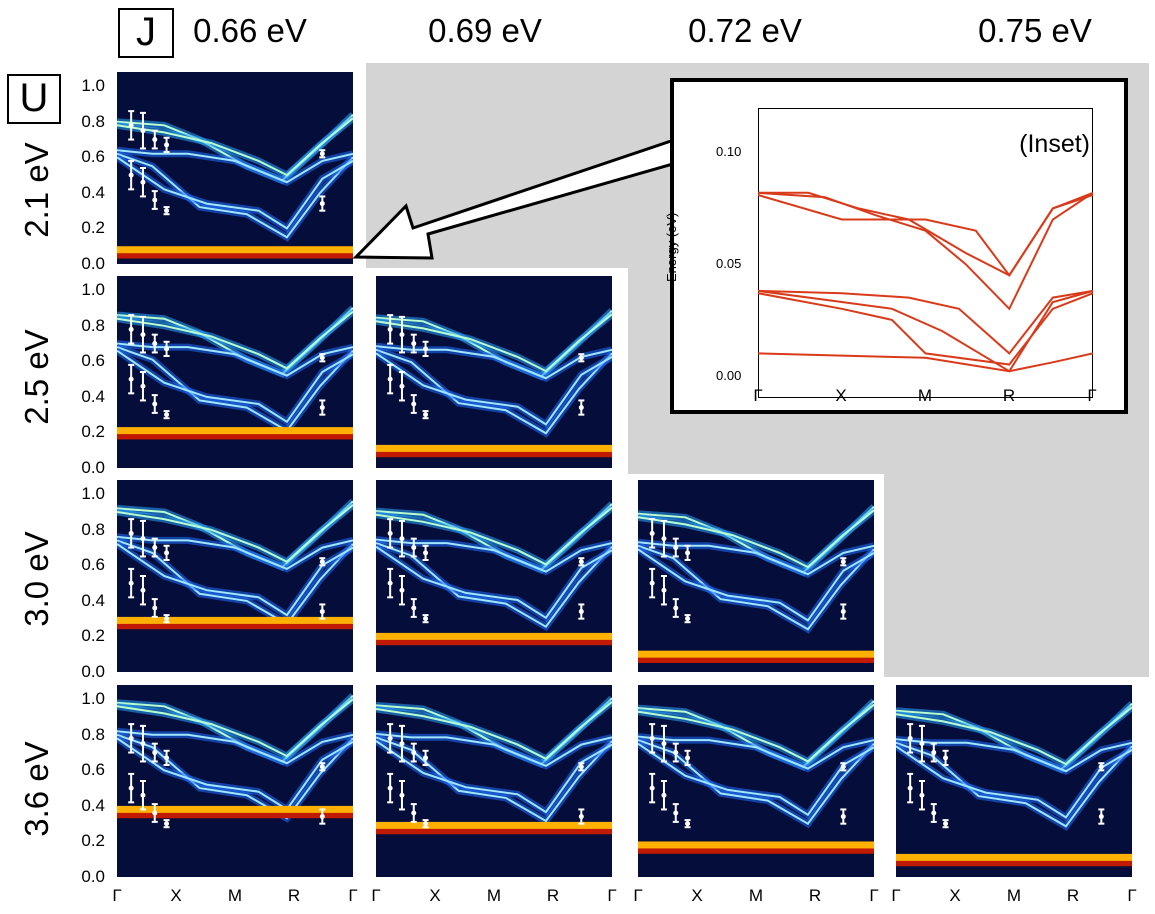  What do you see at coordinates (671, 247) in the screenshot?
I see `inset-ylabel: Energy (eV)` at bounding box center [671, 247].